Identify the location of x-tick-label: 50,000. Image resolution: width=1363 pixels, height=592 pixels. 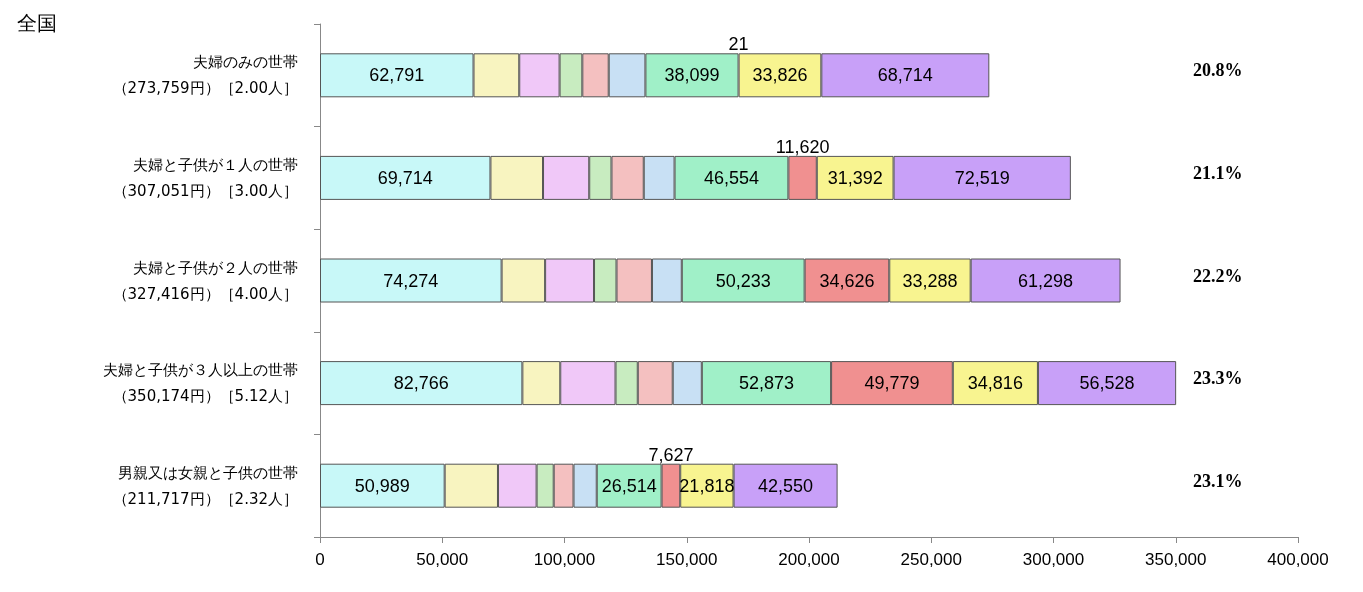
(442, 559).